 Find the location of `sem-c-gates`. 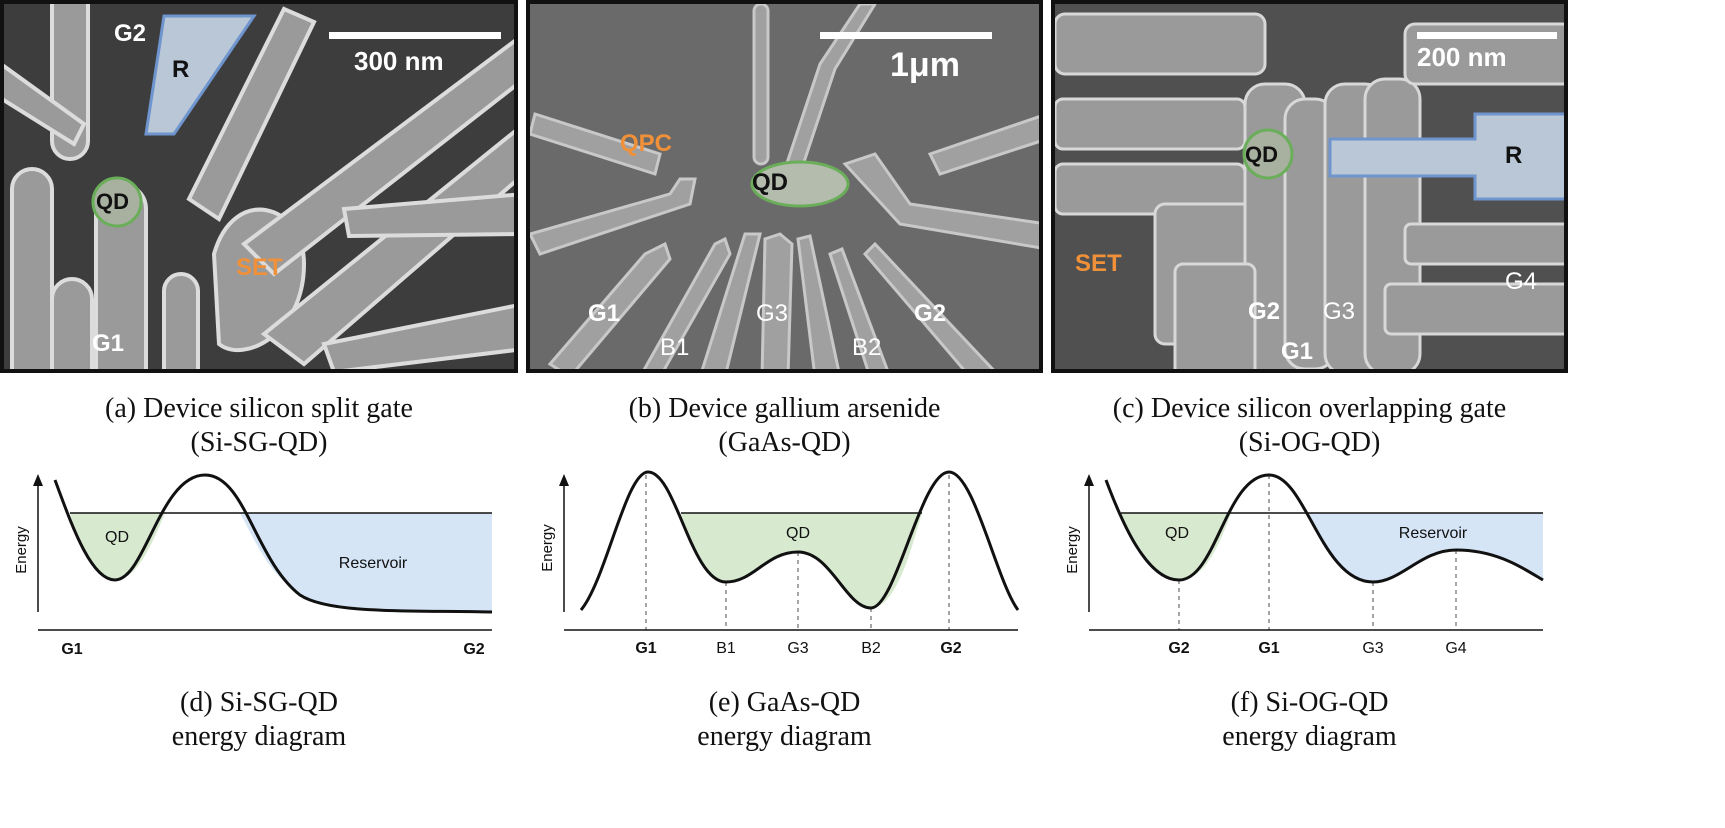

sem-c-gates is located at coordinates (1309, 190).